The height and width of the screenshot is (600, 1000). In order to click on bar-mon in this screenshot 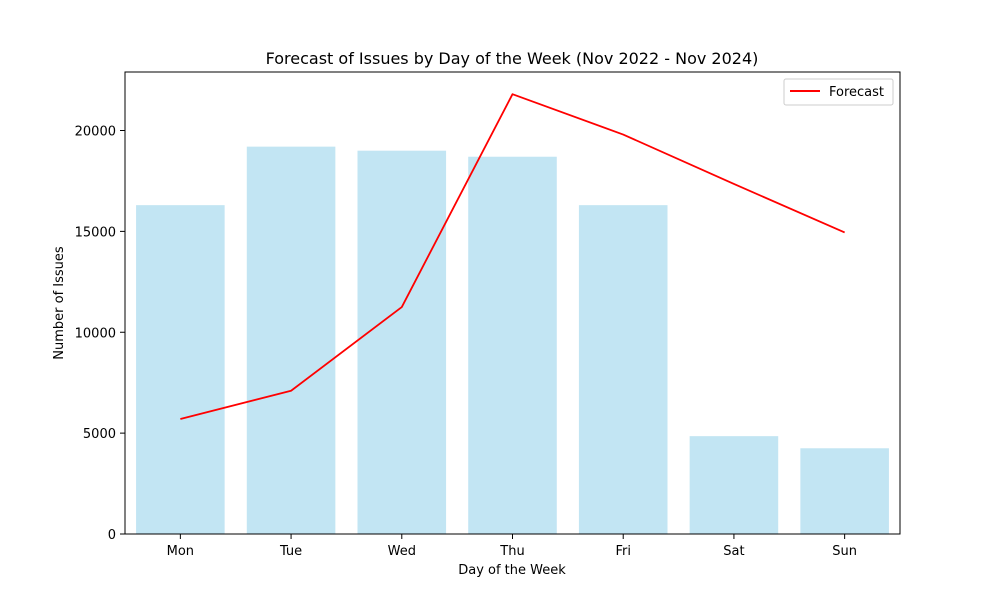, I will do `click(180, 369)`.